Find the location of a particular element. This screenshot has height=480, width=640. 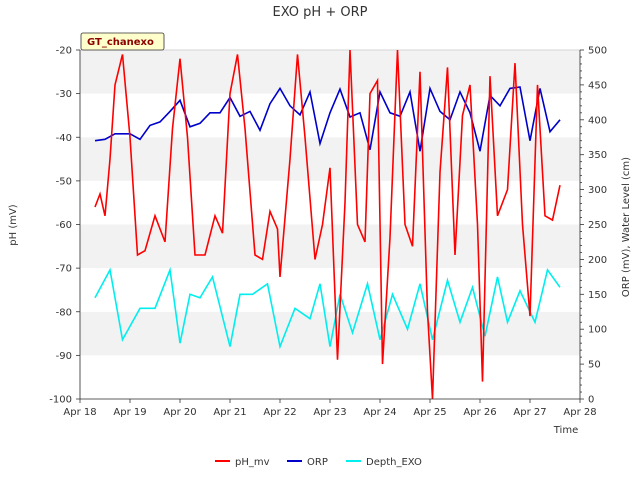

y-tick-right-label: 250 is located at coordinates (597, 225).